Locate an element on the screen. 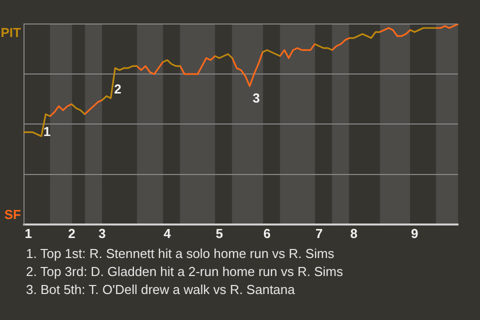 The image size is (480, 320). x-tick-label: 5 is located at coordinates (219, 233).